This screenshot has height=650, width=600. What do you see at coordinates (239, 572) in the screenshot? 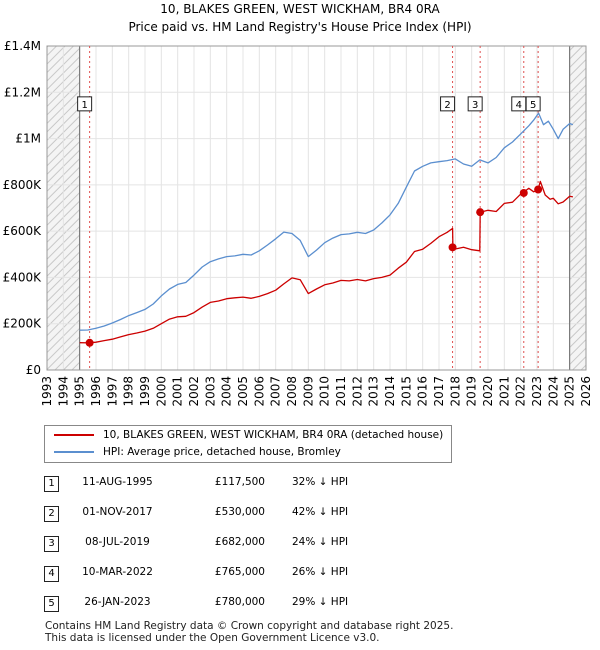
I see `sale-price: £765,000` at bounding box center [239, 572].